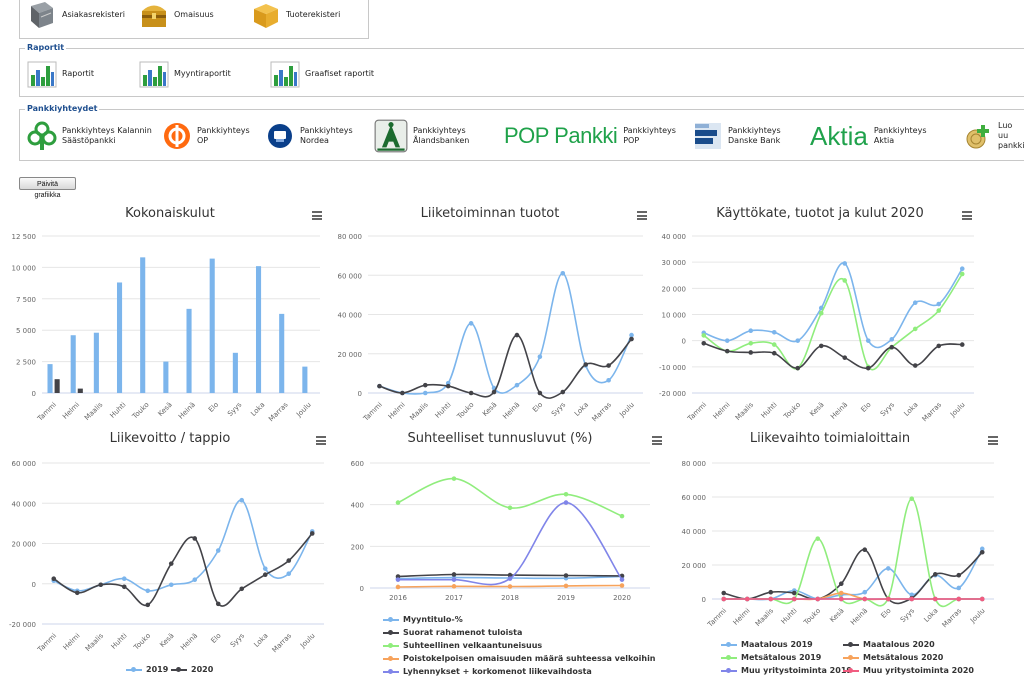 The height and width of the screenshot is (683, 1024). What do you see at coordinates (452, 632) in the screenshot?
I see `legend-item: Suorat rahamenot tuloista` at bounding box center [452, 632].